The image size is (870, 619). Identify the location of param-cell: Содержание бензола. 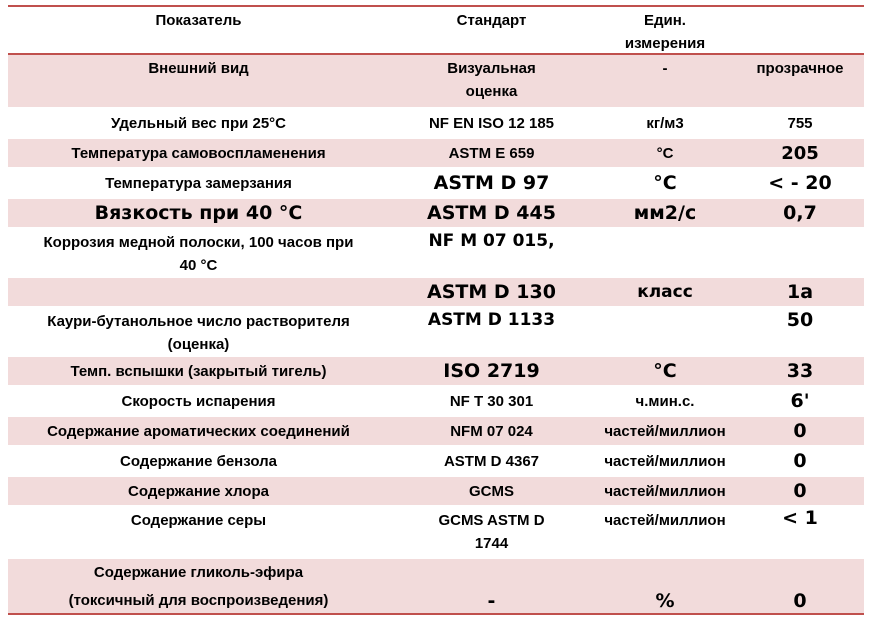
(198, 461).